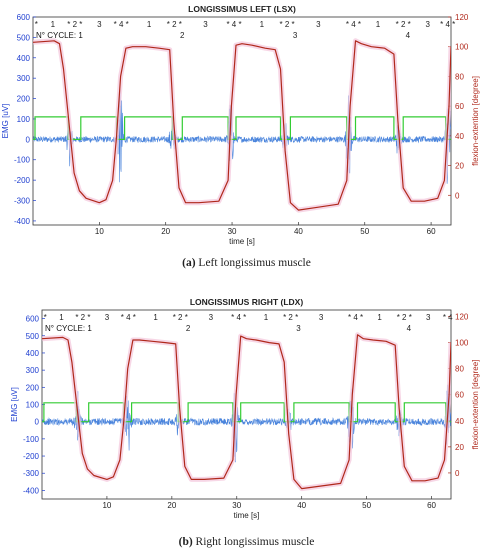 This screenshot has height=550, width=493. I want to click on chart0-cycle-label: N° CYCLE: 1, so click(59, 35).